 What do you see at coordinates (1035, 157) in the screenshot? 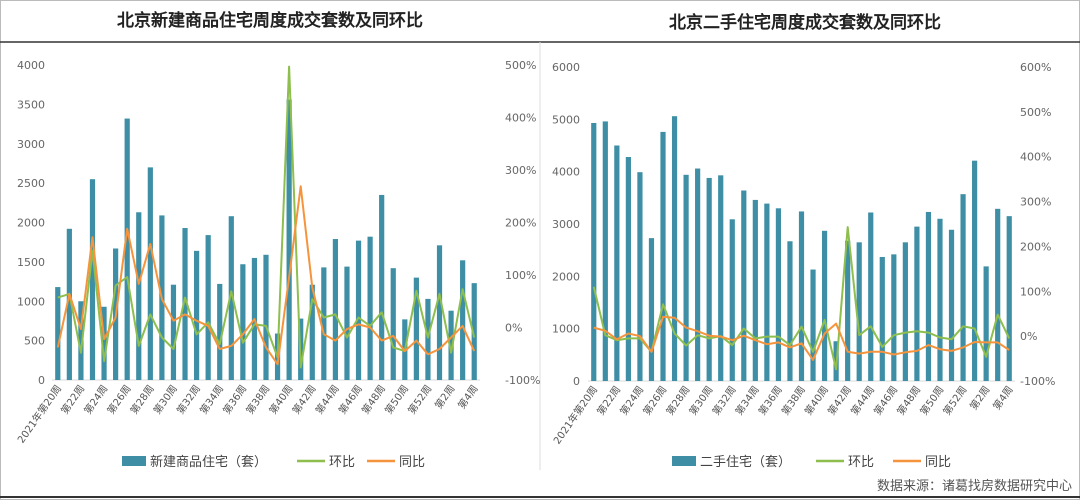
I see `y2-tick-label: 400%` at bounding box center [1035, 157].